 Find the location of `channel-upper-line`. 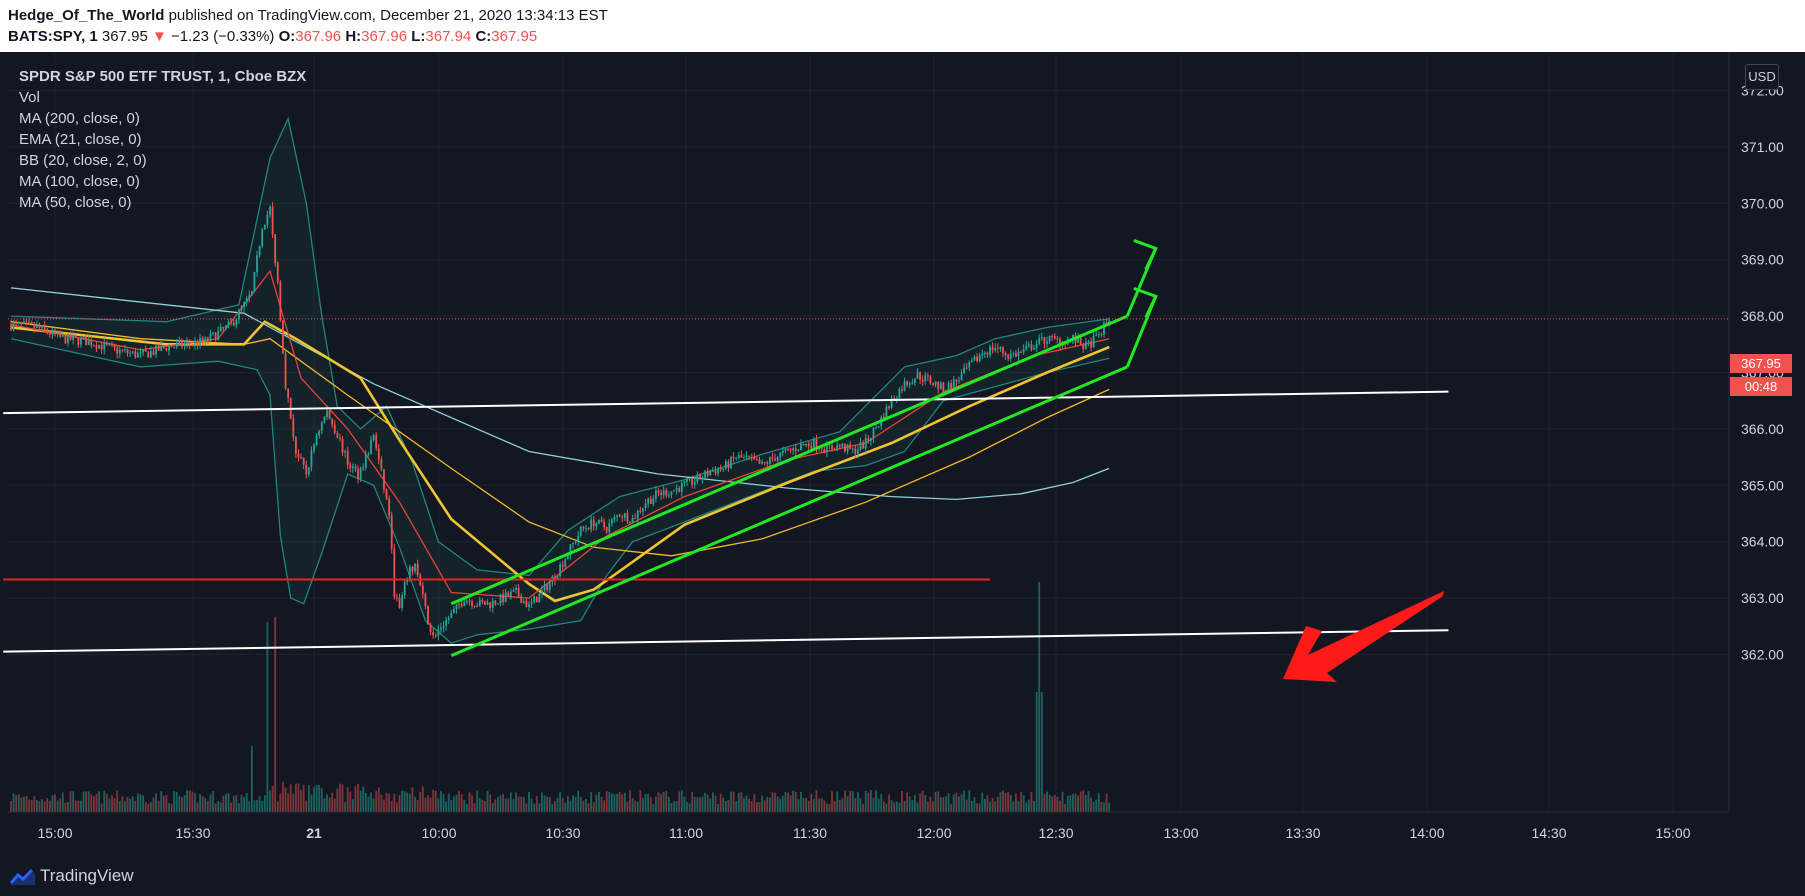

channel-upper-line is located at coordinates (789, 460).